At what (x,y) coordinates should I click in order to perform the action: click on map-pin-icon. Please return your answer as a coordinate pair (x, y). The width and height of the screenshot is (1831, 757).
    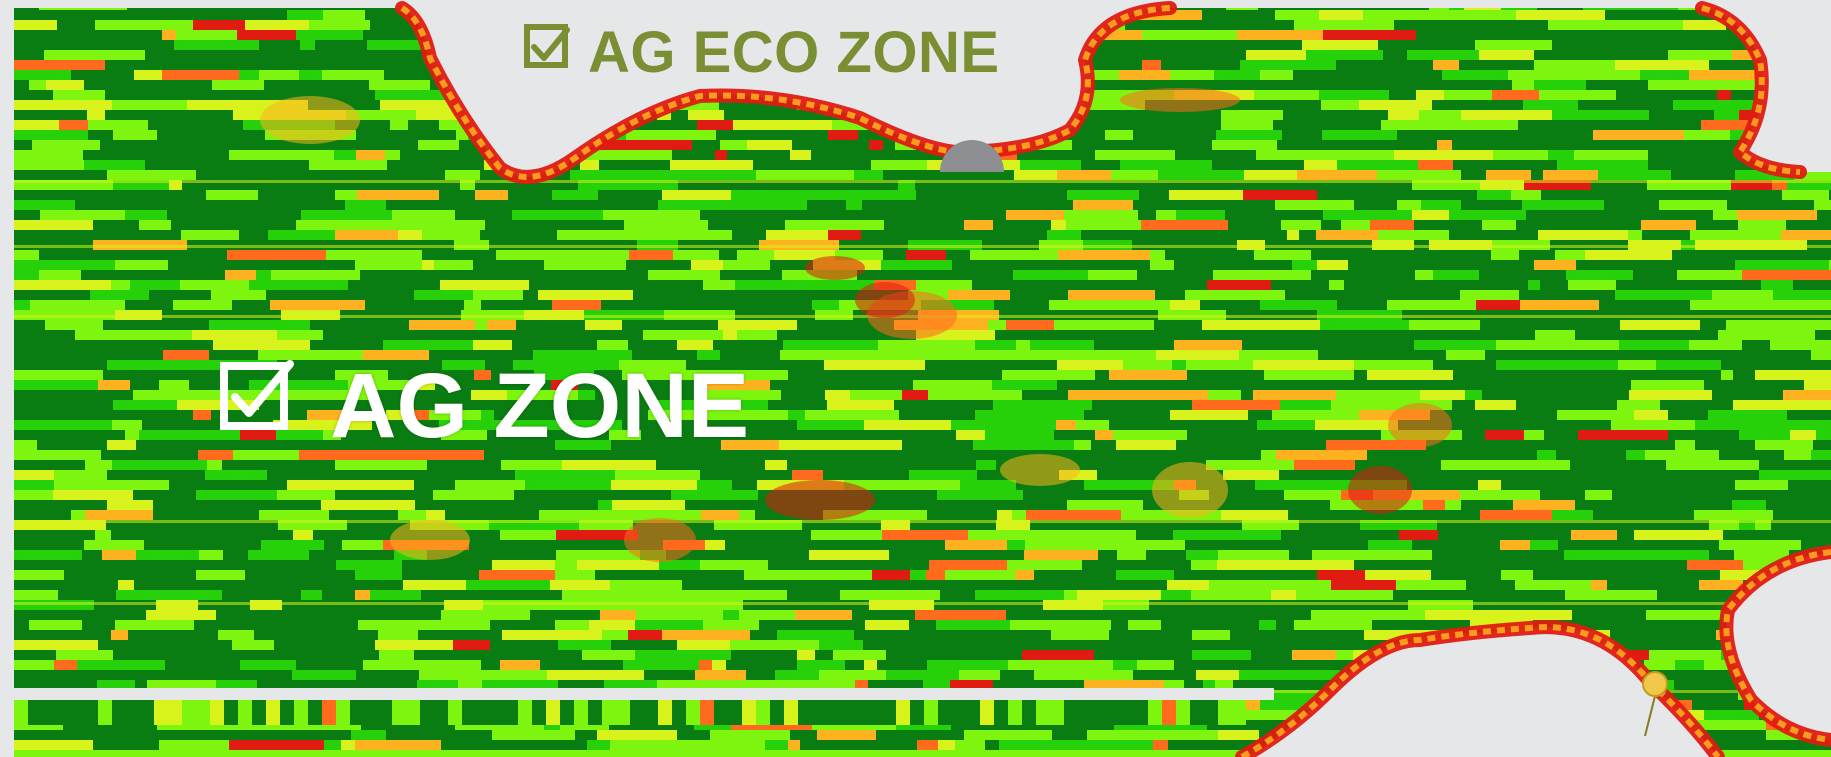
    Looking at the image, I should click on (1655, 703).